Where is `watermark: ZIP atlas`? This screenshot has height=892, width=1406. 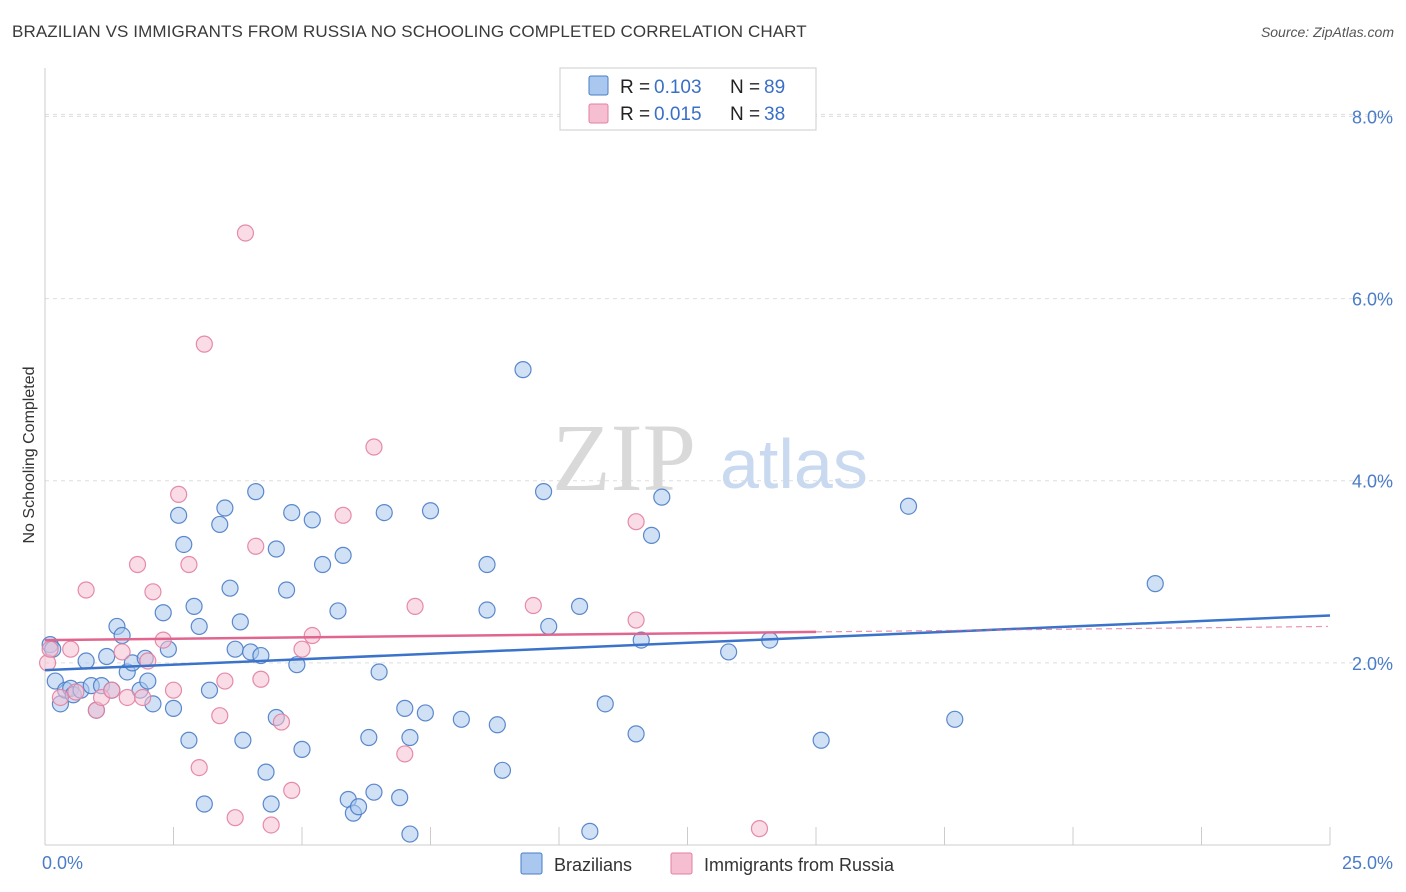 watermark: ZIP atlas is located at coordinates (710, 457).